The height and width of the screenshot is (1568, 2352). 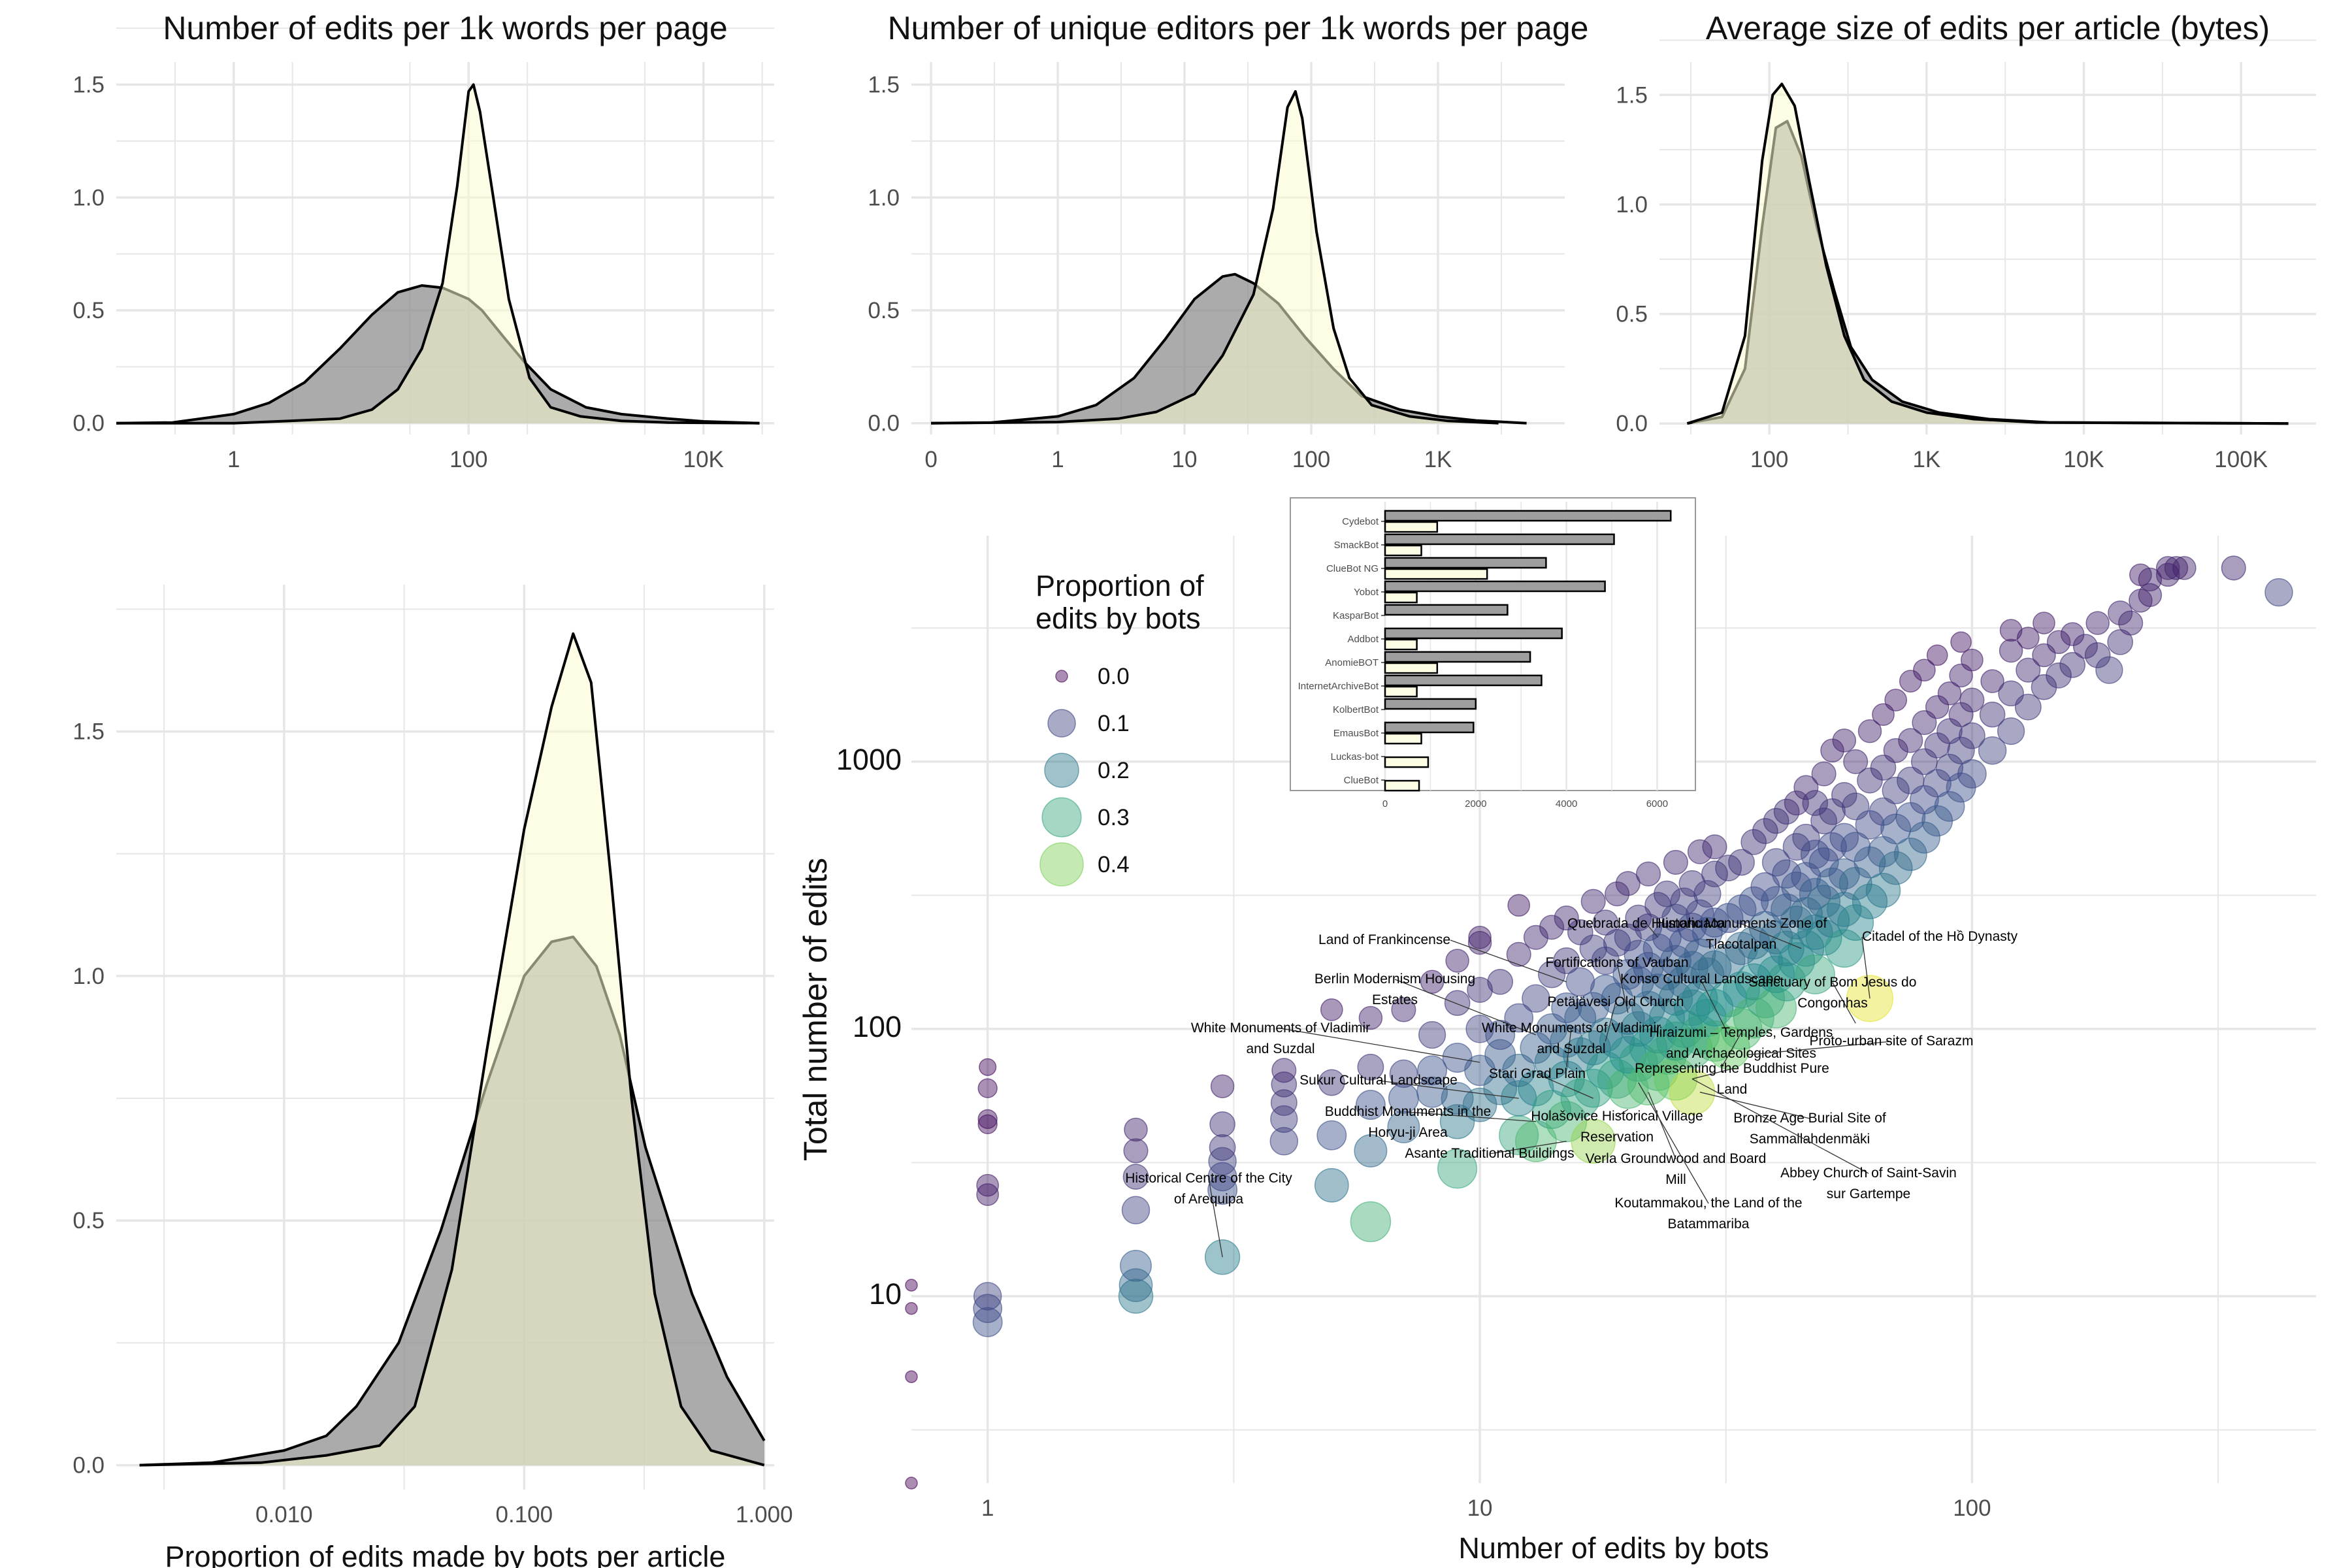 I want to click on human-density-area, so click(x=438, y=253).